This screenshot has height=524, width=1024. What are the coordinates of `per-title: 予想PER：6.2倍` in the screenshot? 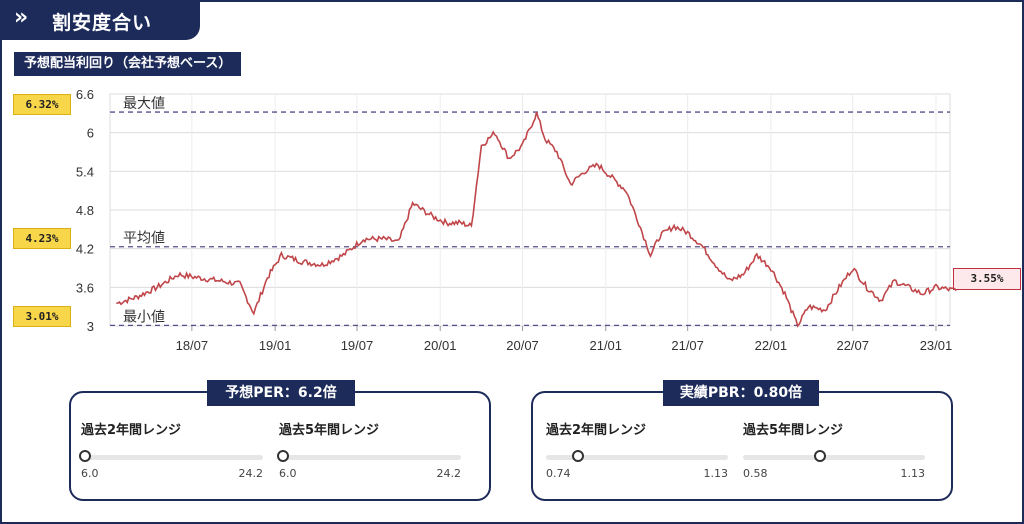 It's located at (281, 393).